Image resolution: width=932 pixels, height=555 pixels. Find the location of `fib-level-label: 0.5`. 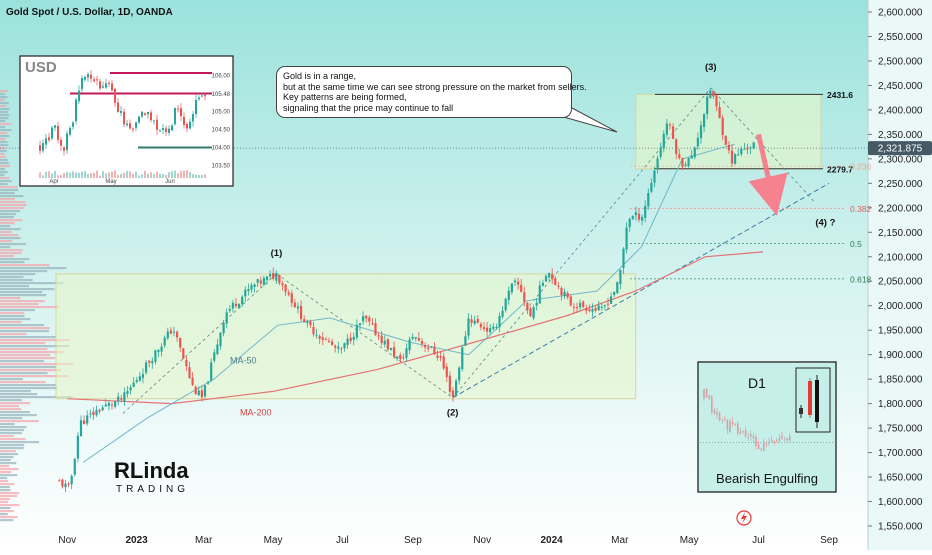

fib-level-label: 0.5 is located at coordinates (856, 244).